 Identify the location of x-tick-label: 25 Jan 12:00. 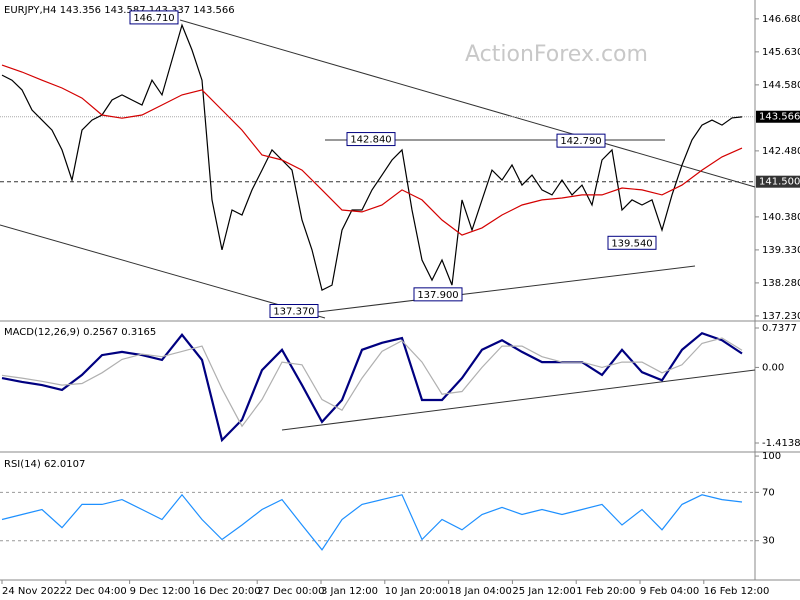
(543, 591).